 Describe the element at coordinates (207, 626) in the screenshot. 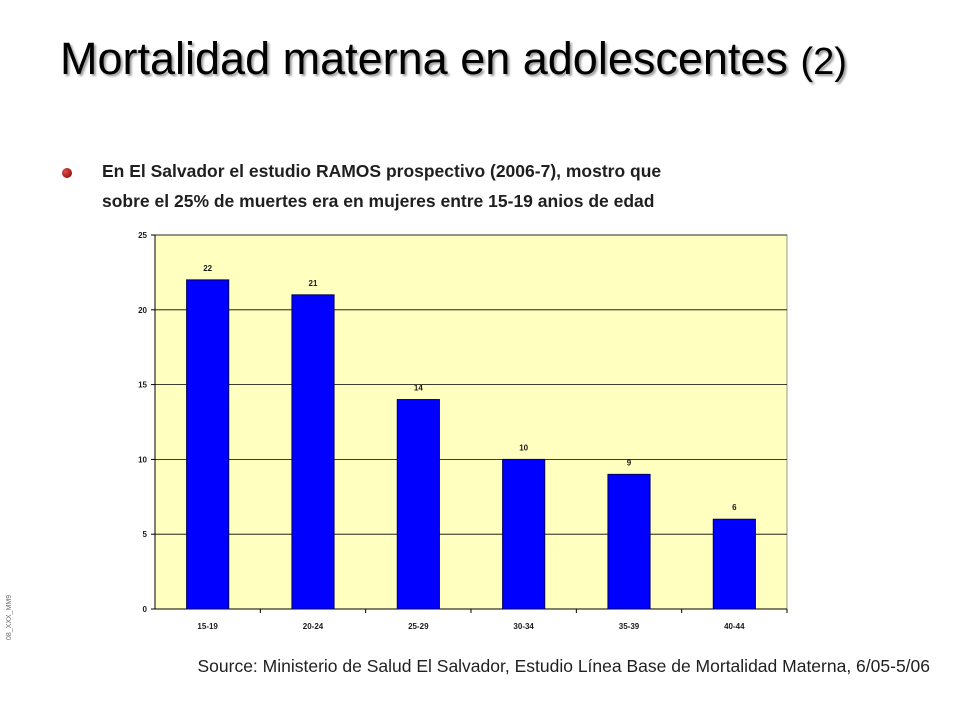

I see `x-tick-label: 15-19` at that location.